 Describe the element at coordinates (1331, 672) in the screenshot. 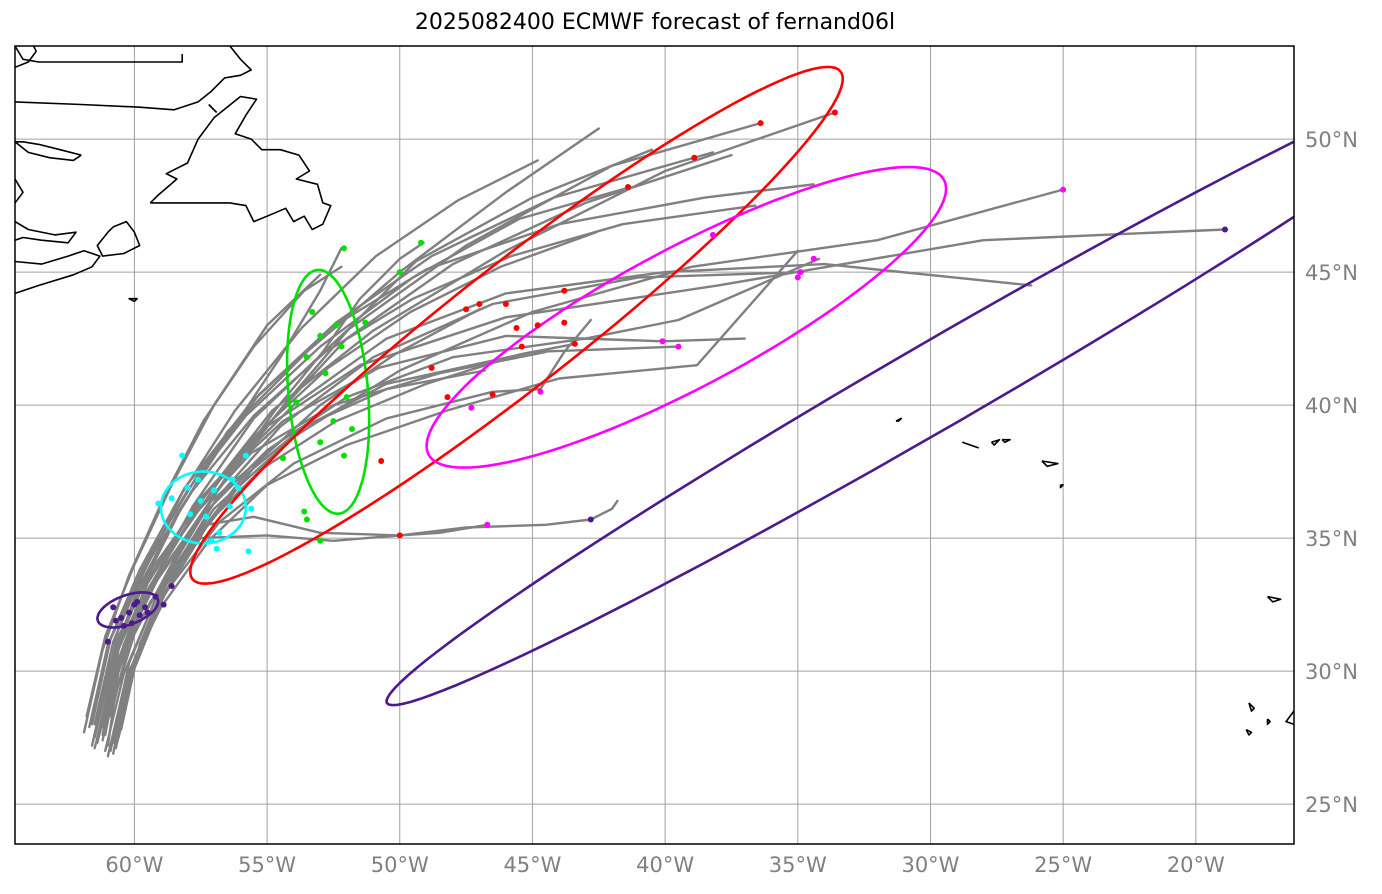

I see `lat-tick-label: 30°N` at that location.